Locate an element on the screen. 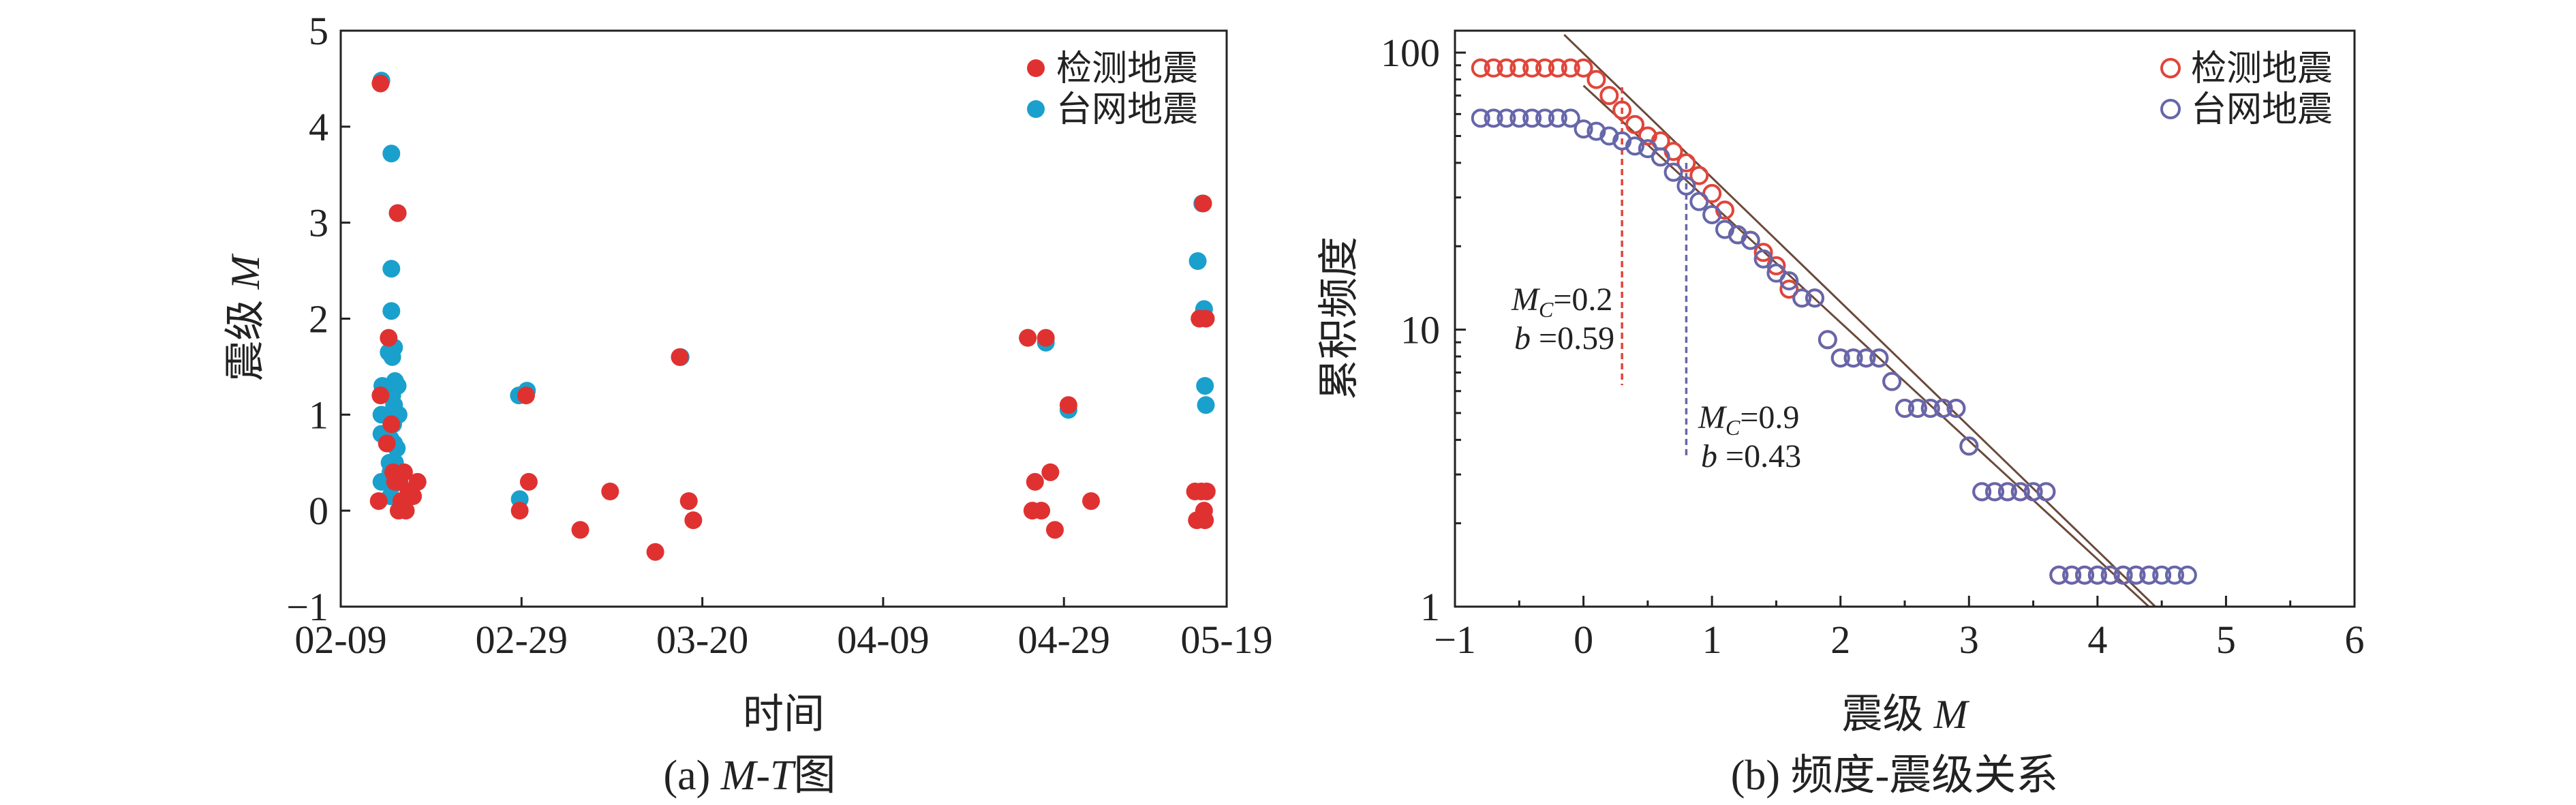  y-tick-label: 4 is located at coordinates (318, 127).